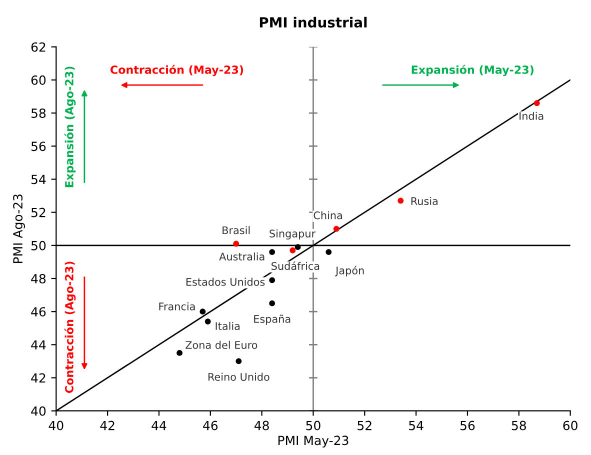 The image size is (591, 455). Describe the element at coordinates (19, 229) in the screenshot. I see `y-axis-title: PMI Ago-23` at that location.